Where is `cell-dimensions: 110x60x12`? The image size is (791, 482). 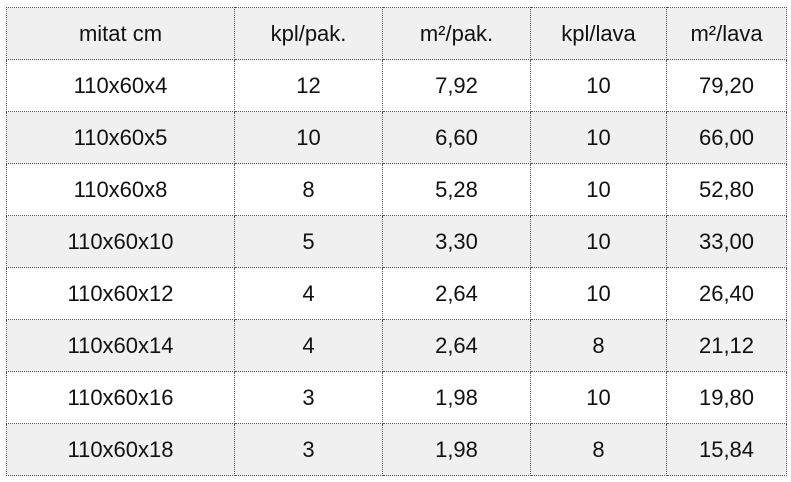
cell-dimensions: 110x60x12 is located at coordinates (120, 293).